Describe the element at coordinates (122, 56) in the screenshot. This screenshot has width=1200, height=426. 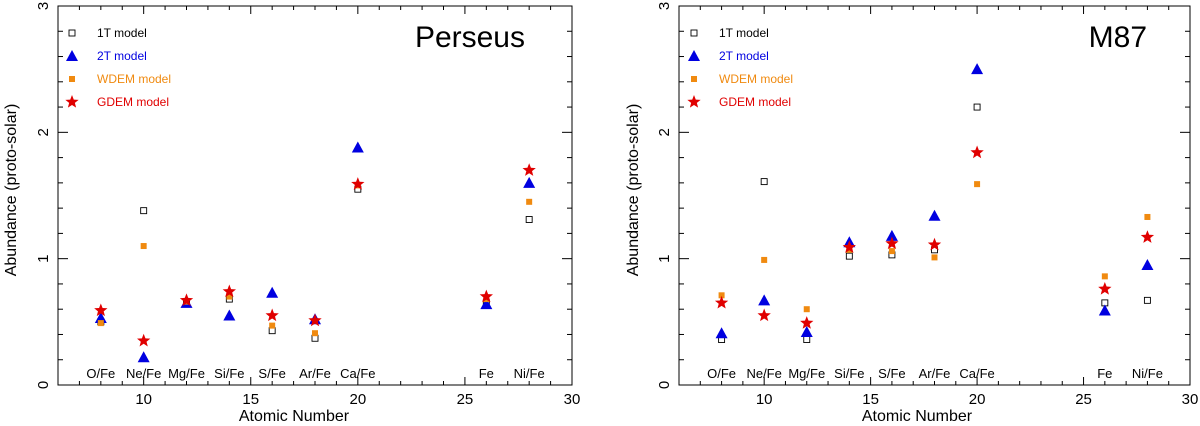
I see `legend-label: 2T model` at that location.